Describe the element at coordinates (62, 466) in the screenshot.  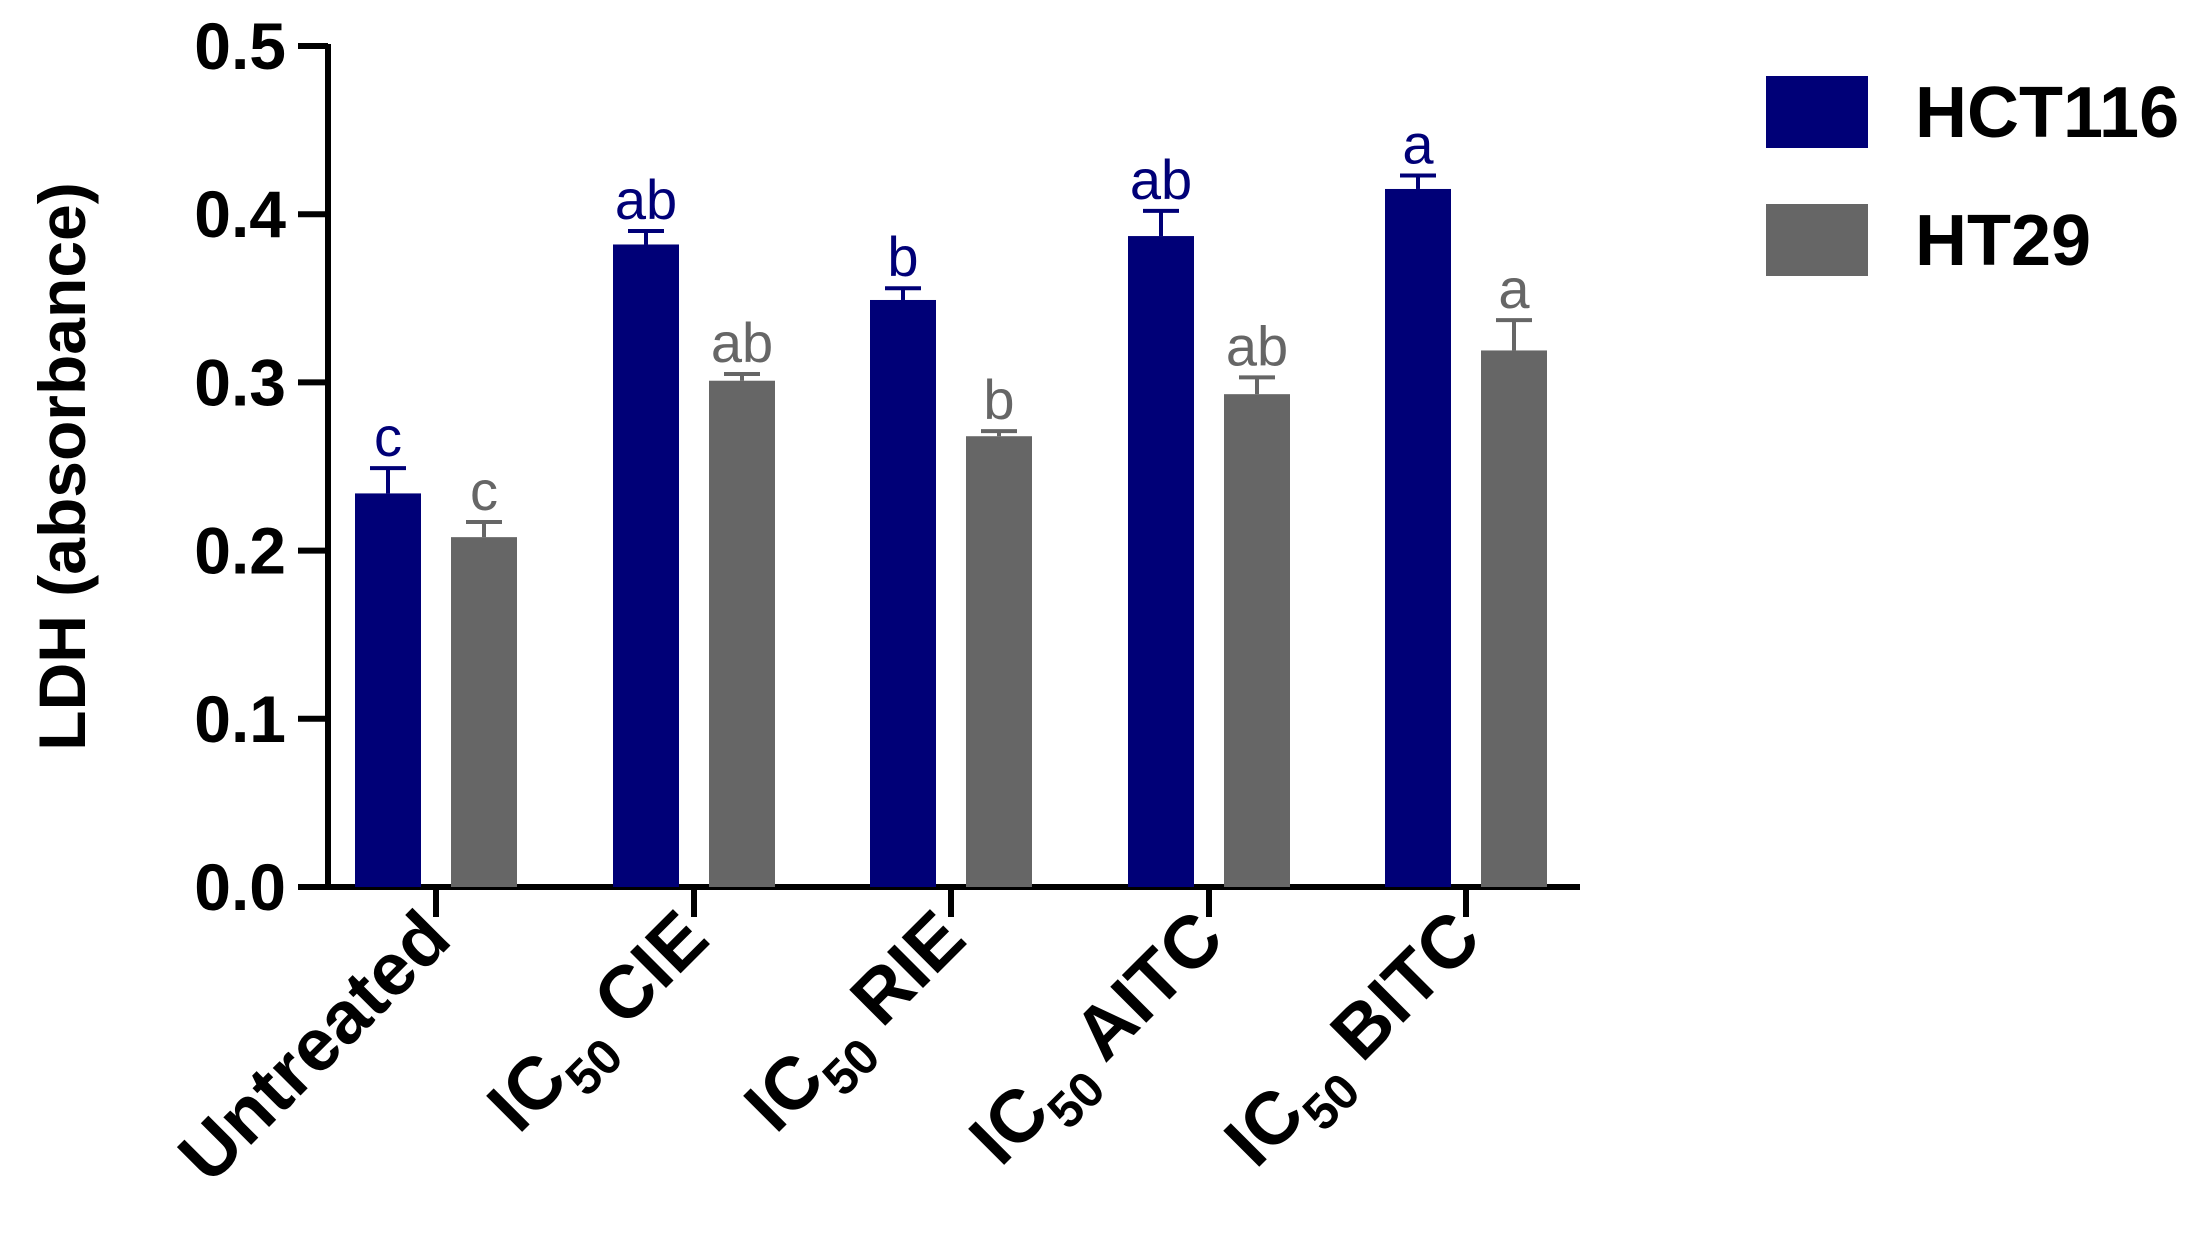
I see `y-axis-title: LDH (absorbance)` at that location.